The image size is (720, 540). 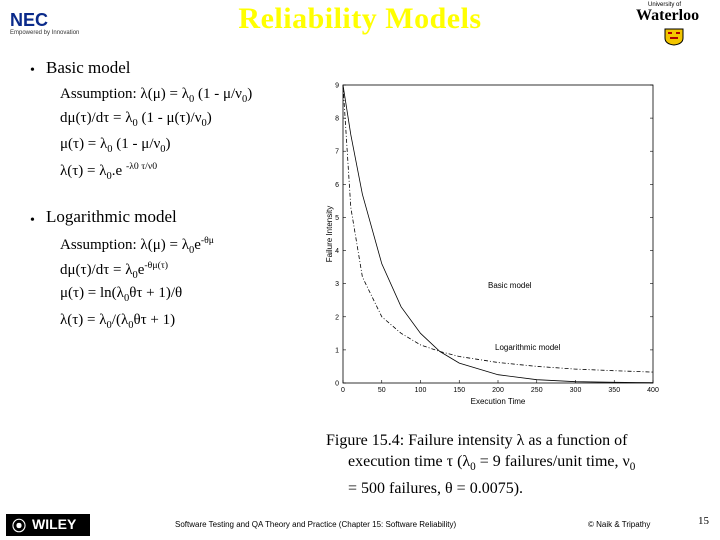 I want to click on waterloo-logo-name: Waterloo, so click(x=668, y=15).